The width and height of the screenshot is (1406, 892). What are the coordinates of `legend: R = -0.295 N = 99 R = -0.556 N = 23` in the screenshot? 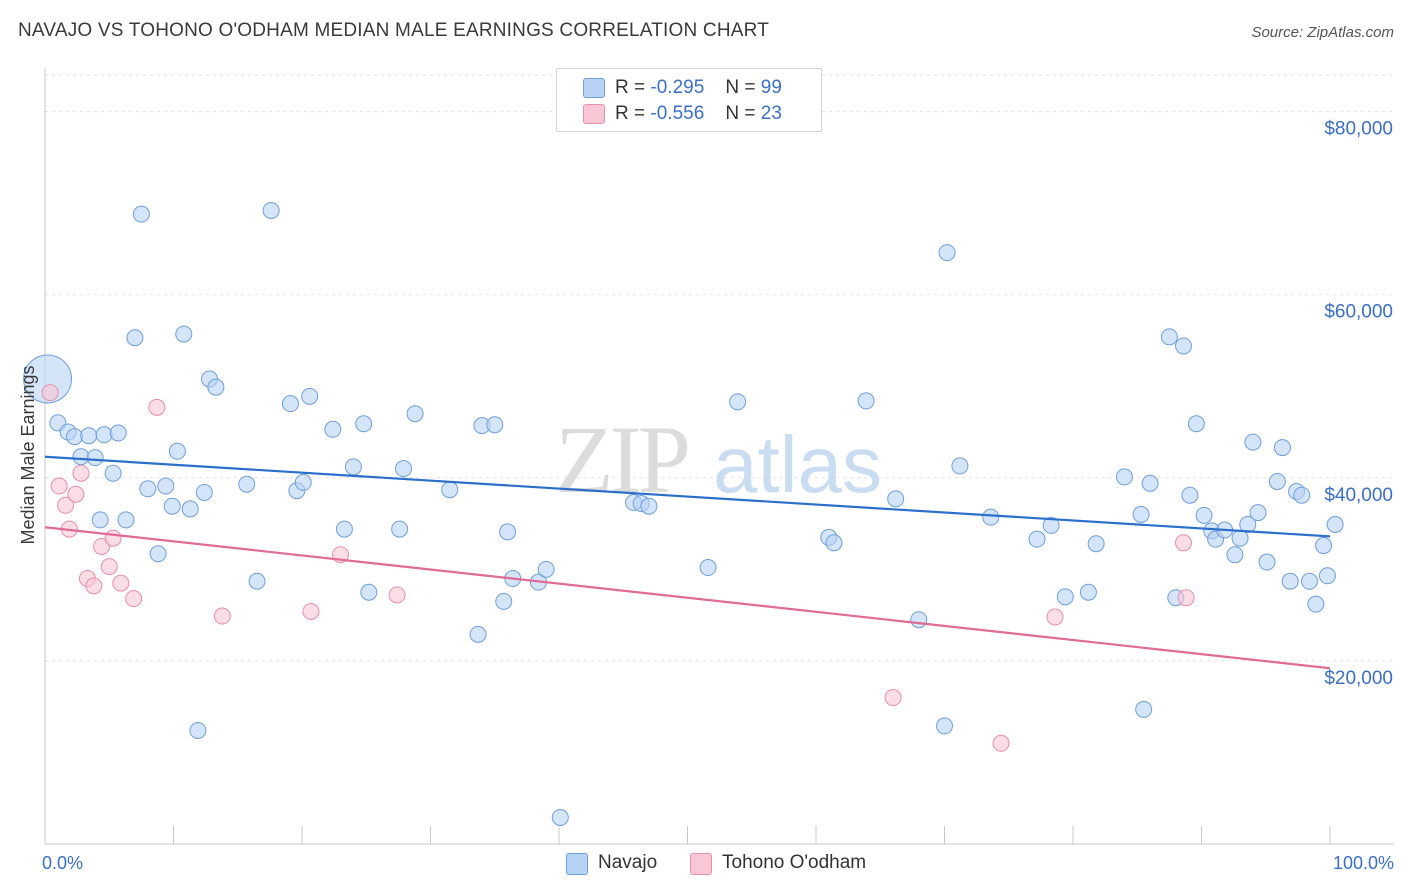 It's located at (689, 100).